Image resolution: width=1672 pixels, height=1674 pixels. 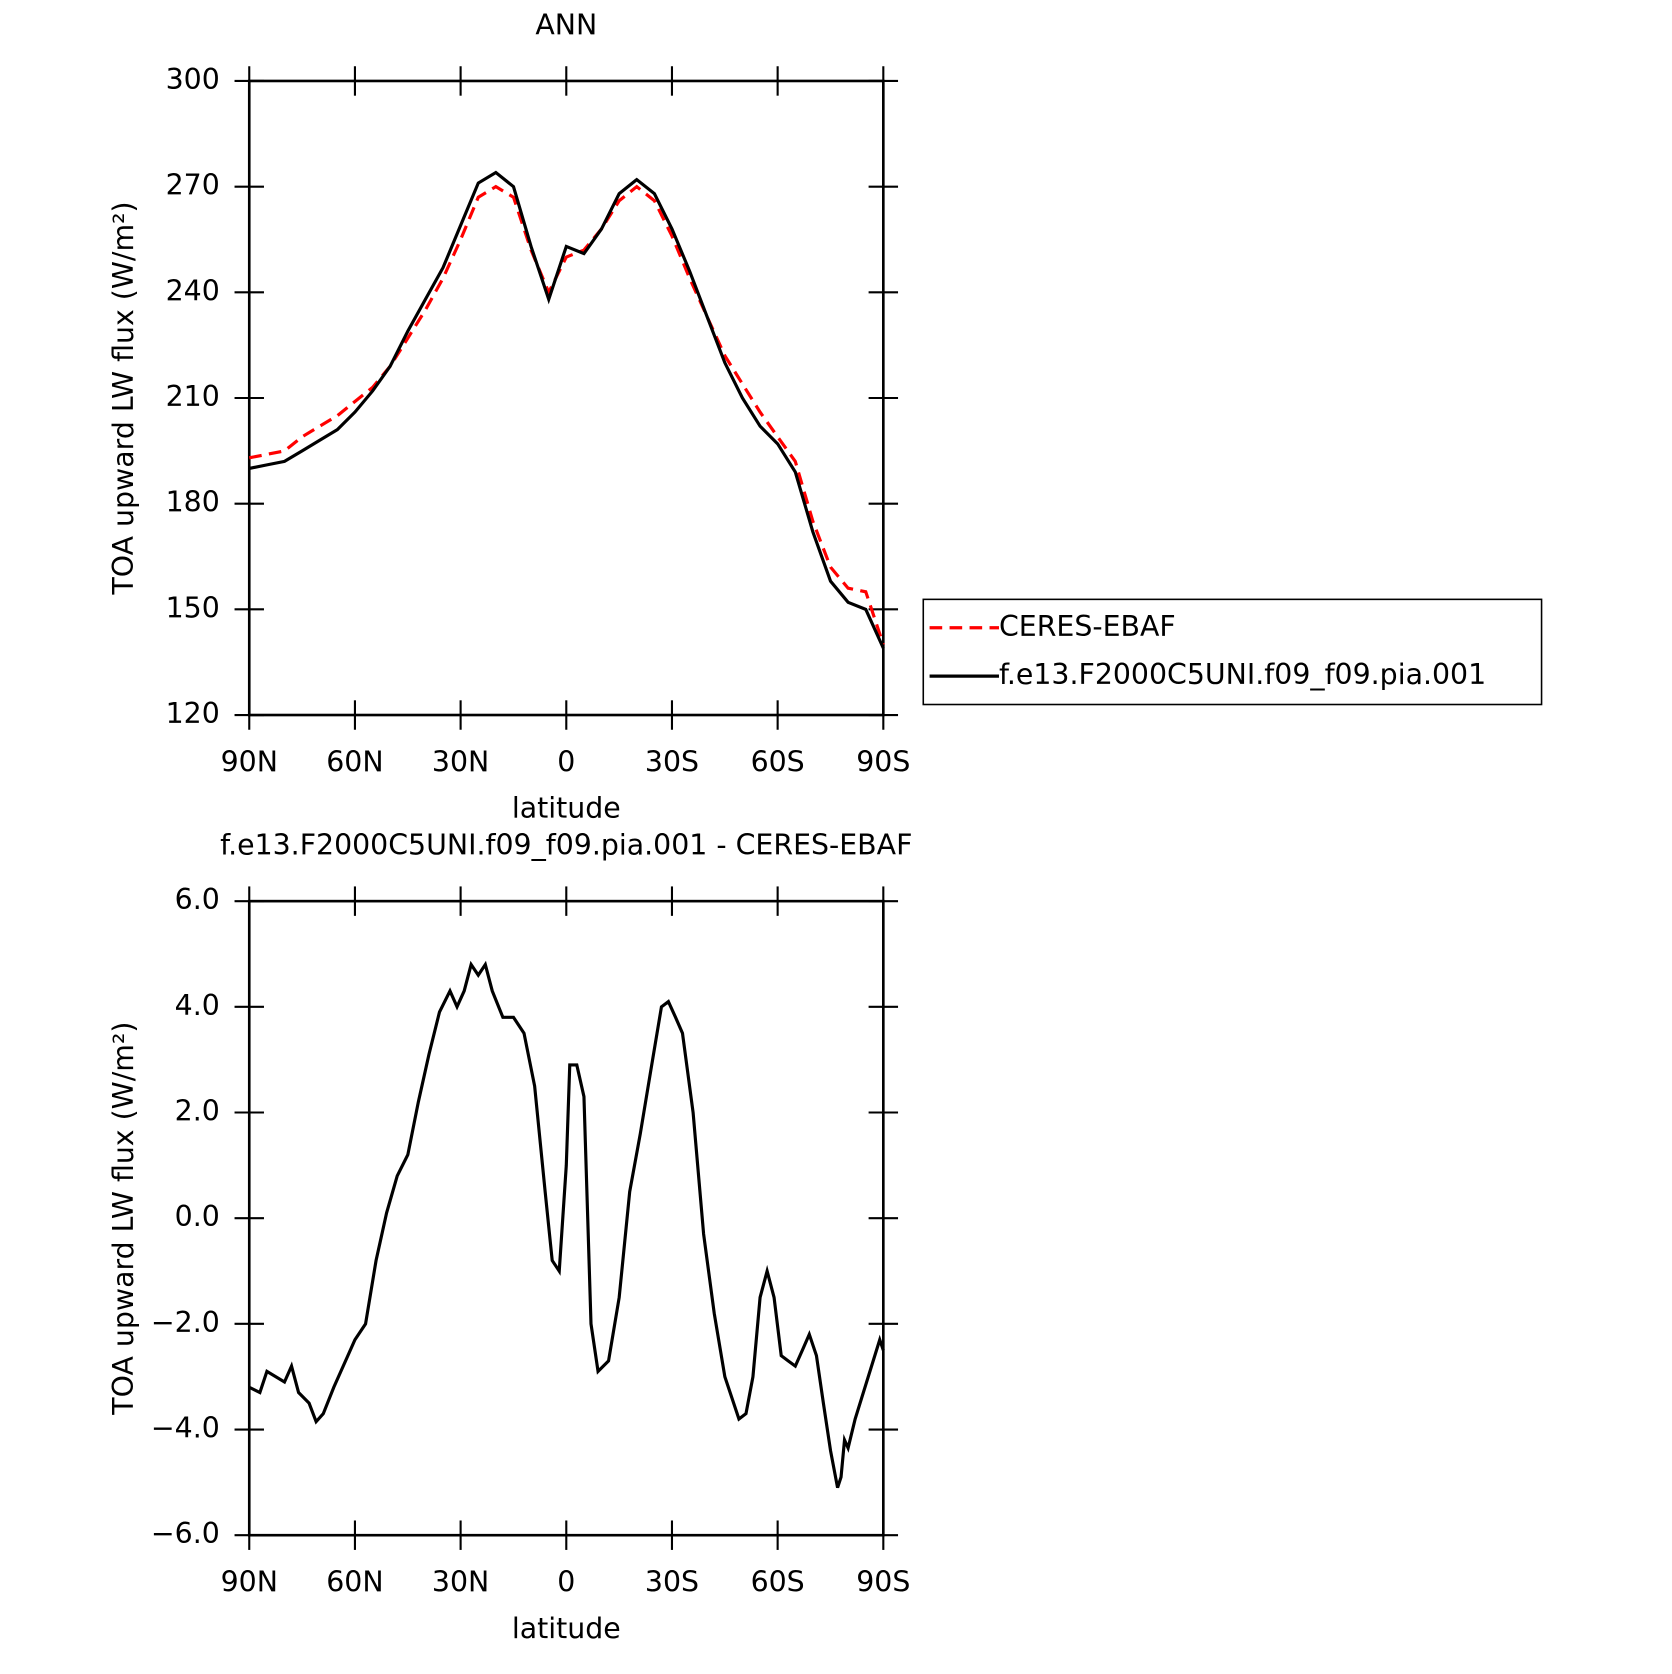 I want to click on legend-box, so click(x=1232, y=652).